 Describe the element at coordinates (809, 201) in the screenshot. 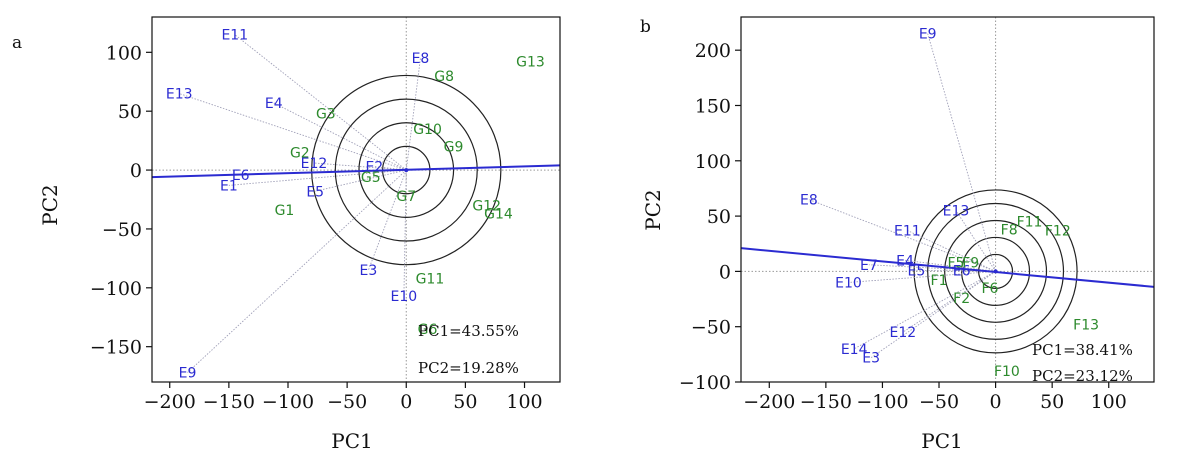

I see `point-label-e8: E8` at that location.